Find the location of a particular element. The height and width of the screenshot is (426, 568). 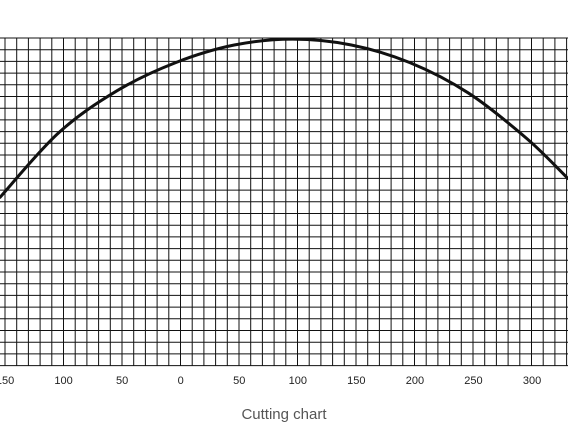

x-tick-label: 250 is located at coordinates (473, 381).